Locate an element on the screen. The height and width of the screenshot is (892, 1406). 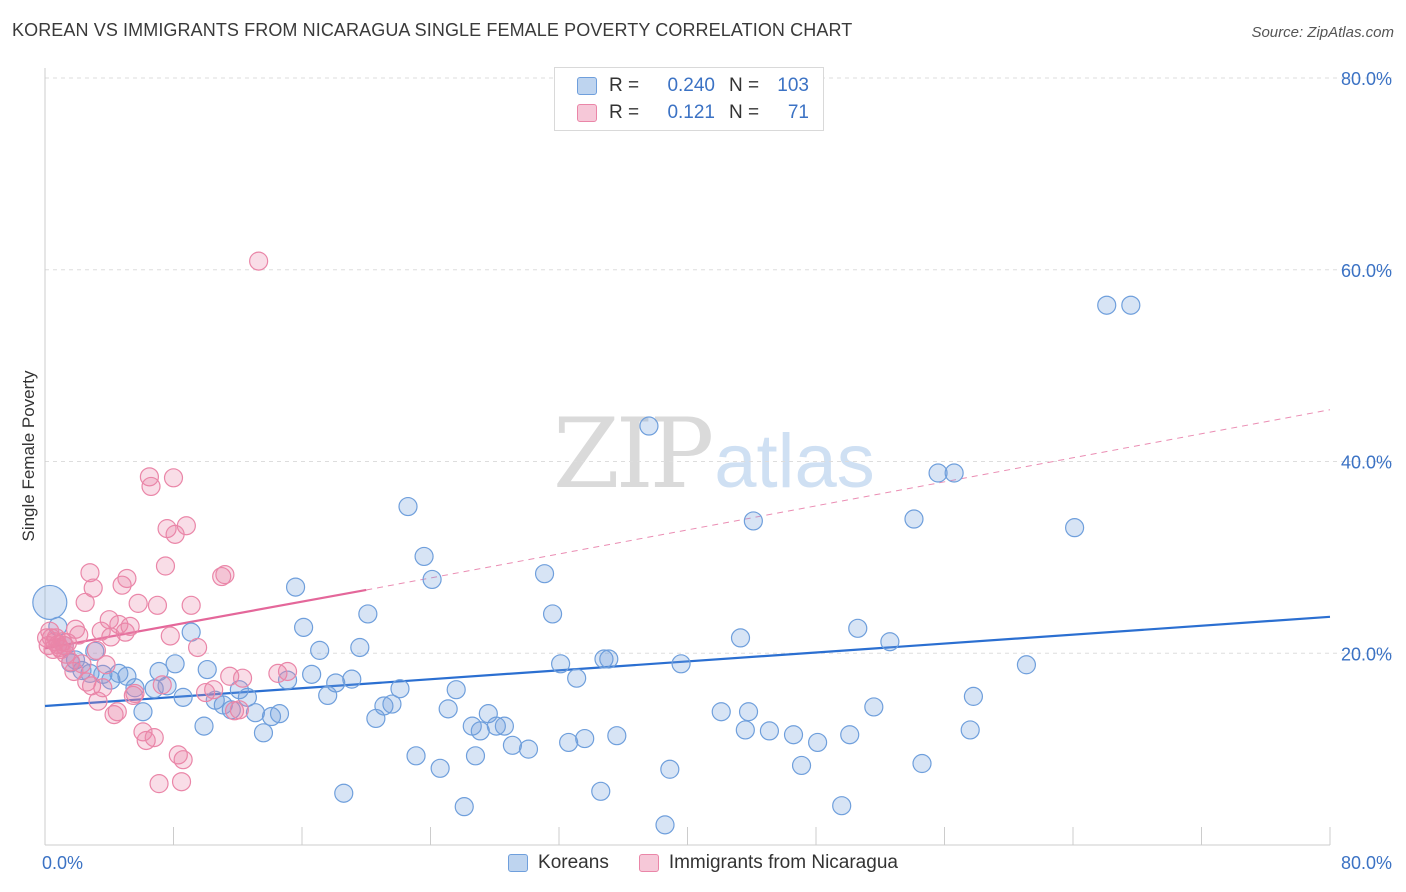
y-tick-label: 80.0% is located at coordinates (1366, 79).